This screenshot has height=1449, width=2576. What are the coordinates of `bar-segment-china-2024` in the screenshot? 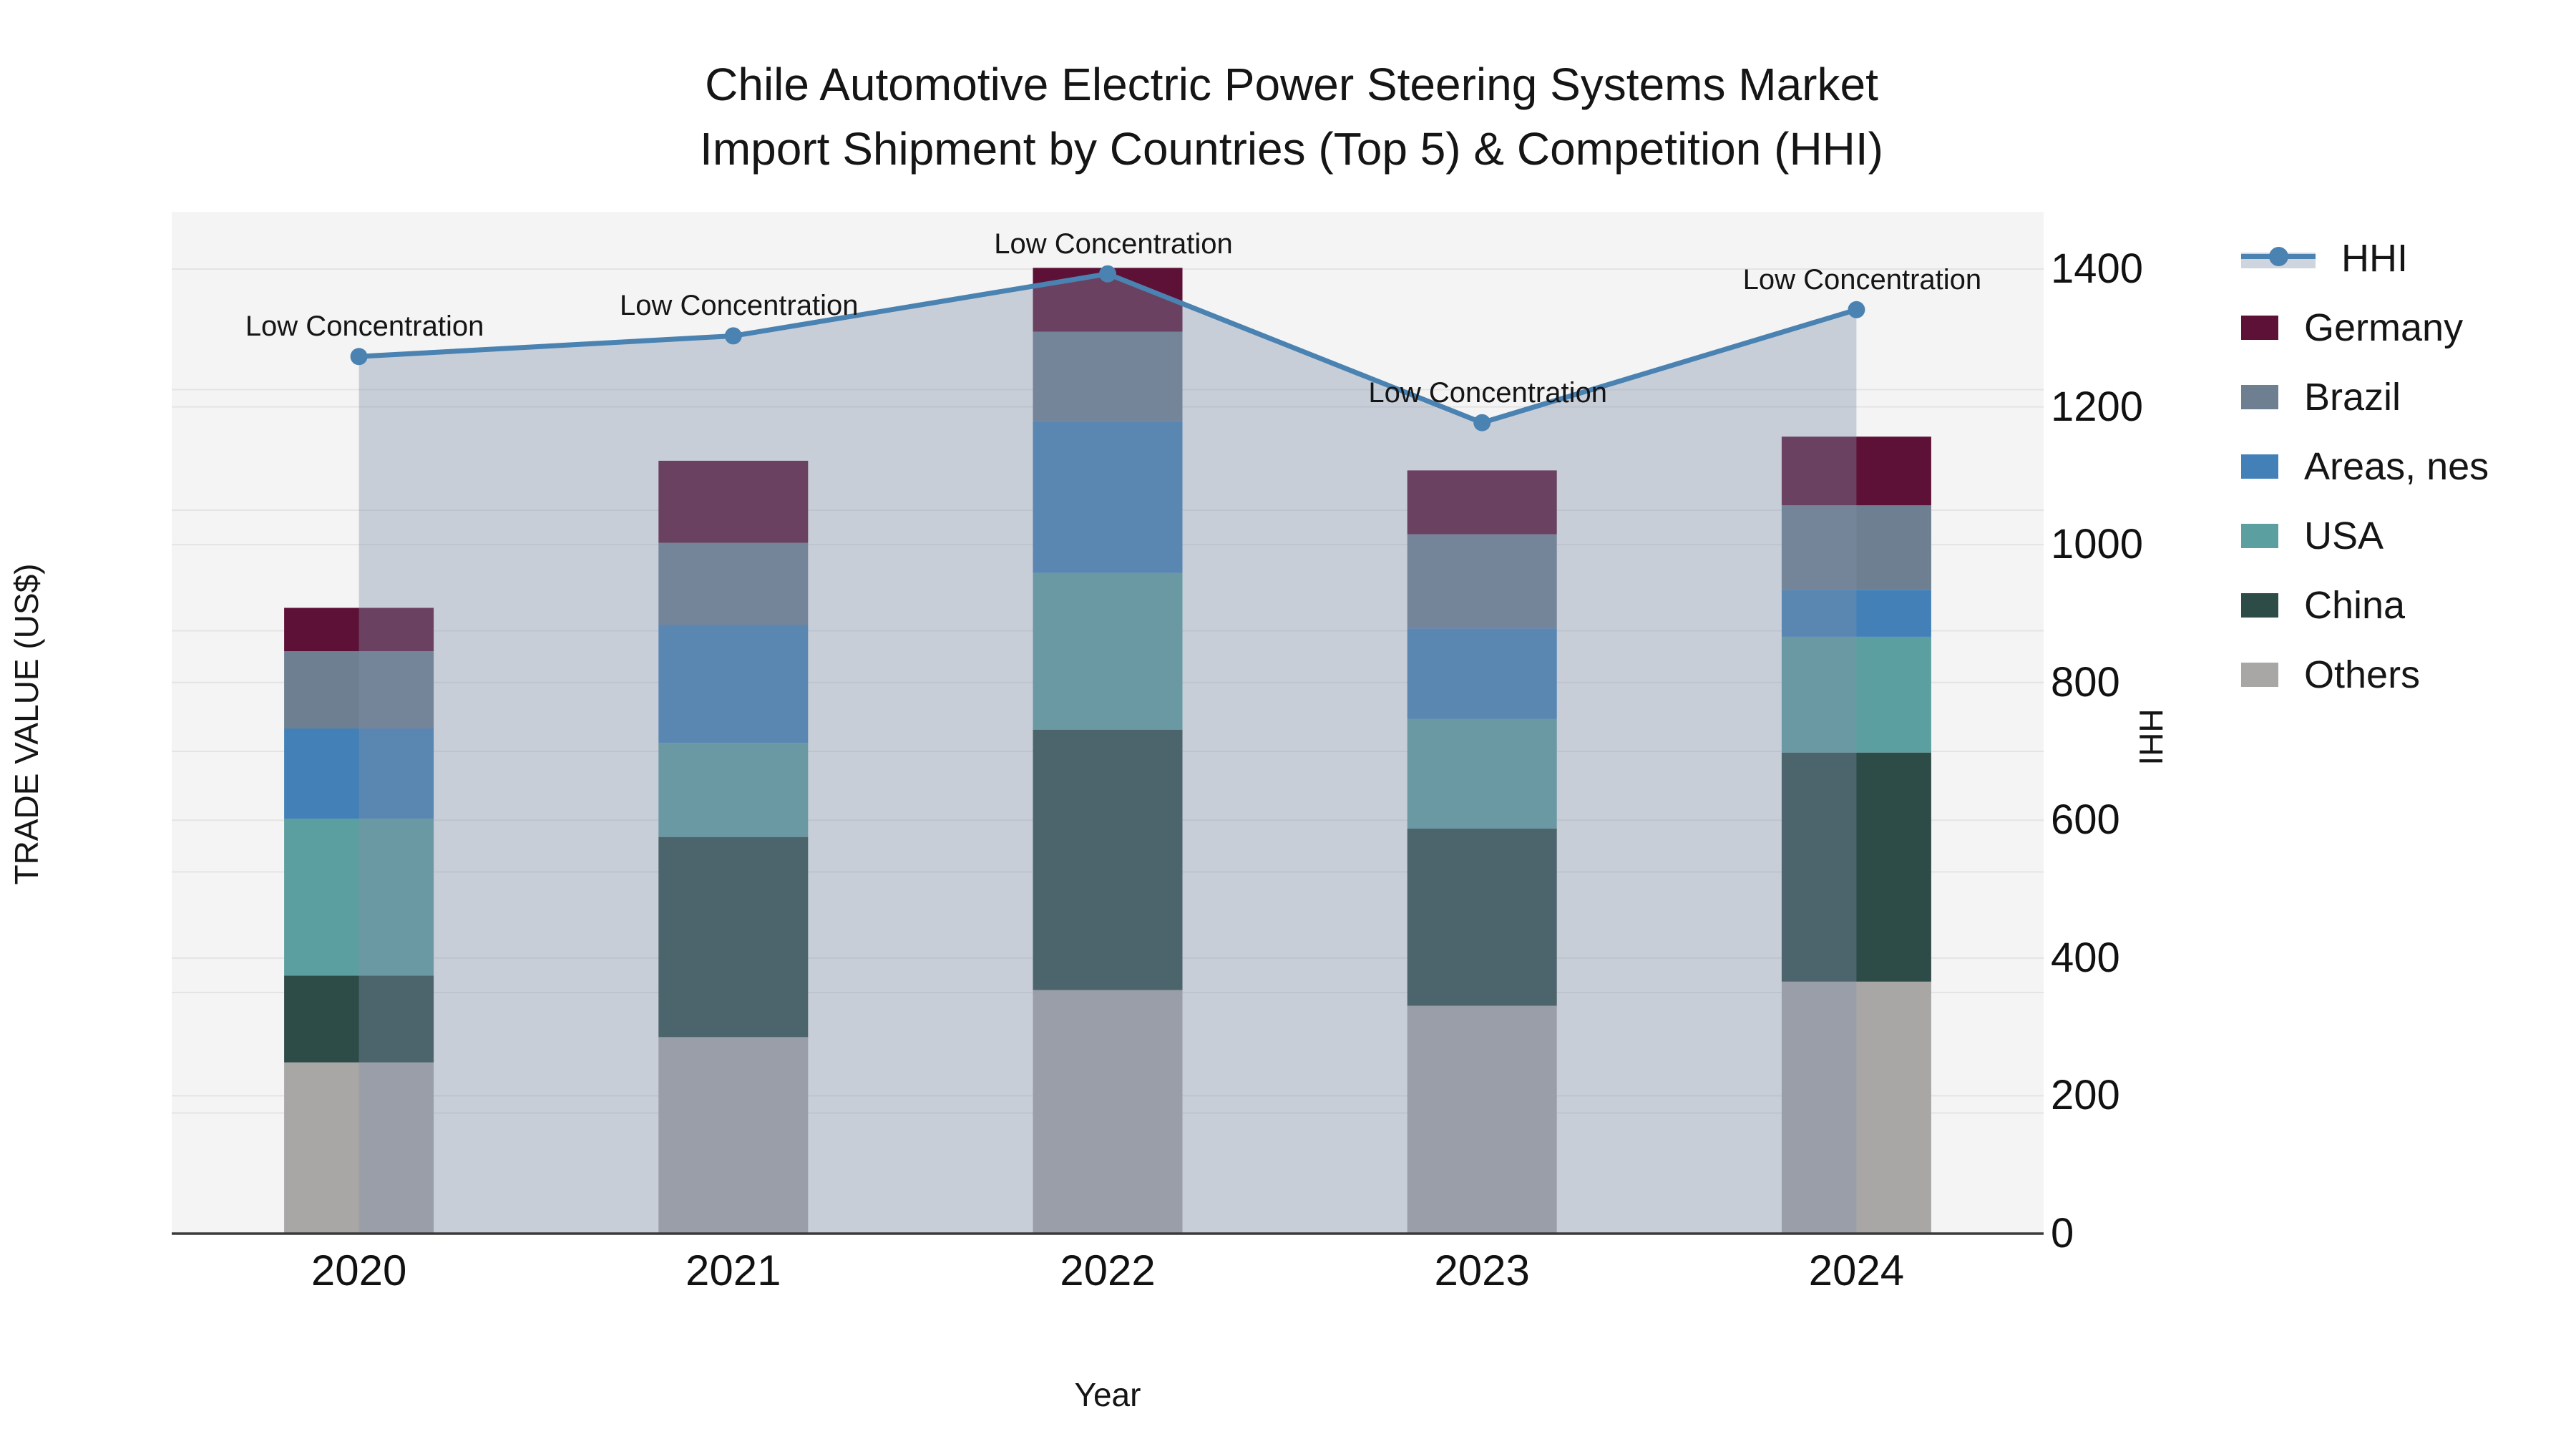 It's located at (1856, 867).